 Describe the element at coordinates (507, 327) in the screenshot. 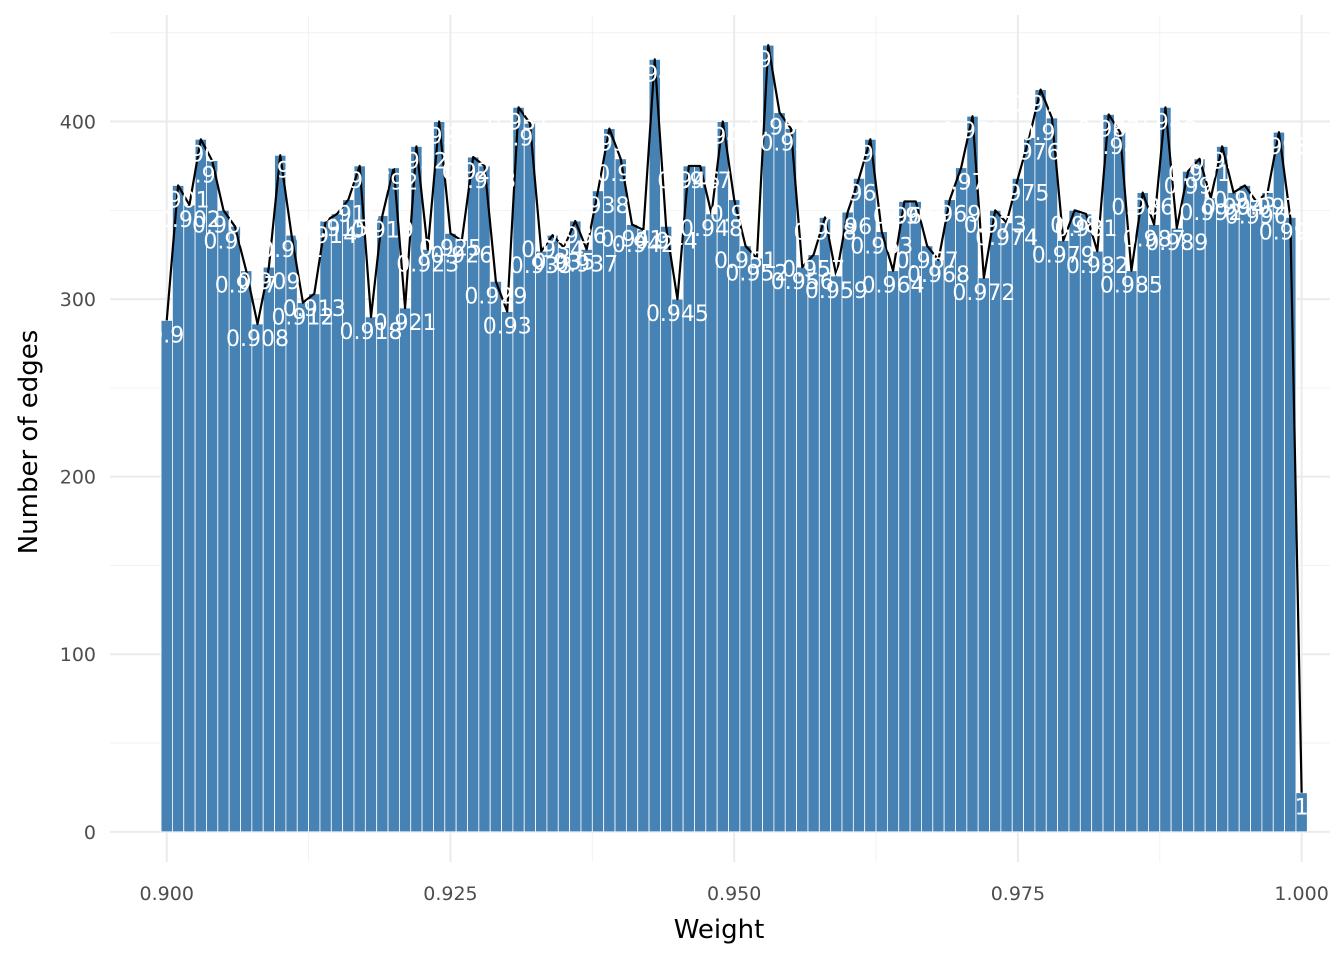

I see `bar-weight-label: 0.93` at that location.